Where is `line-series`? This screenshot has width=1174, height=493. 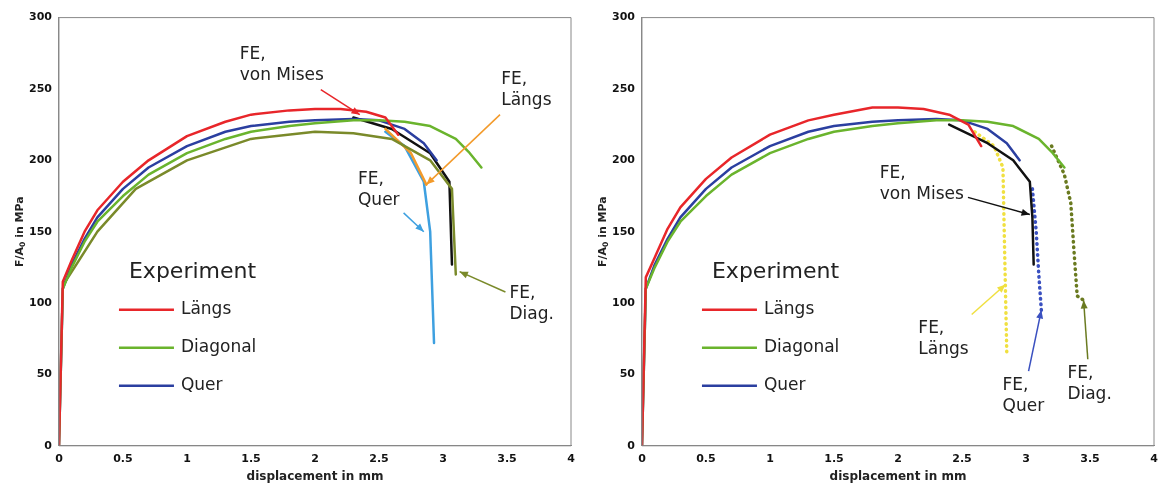 line-series is located at coordinates (991, 242).